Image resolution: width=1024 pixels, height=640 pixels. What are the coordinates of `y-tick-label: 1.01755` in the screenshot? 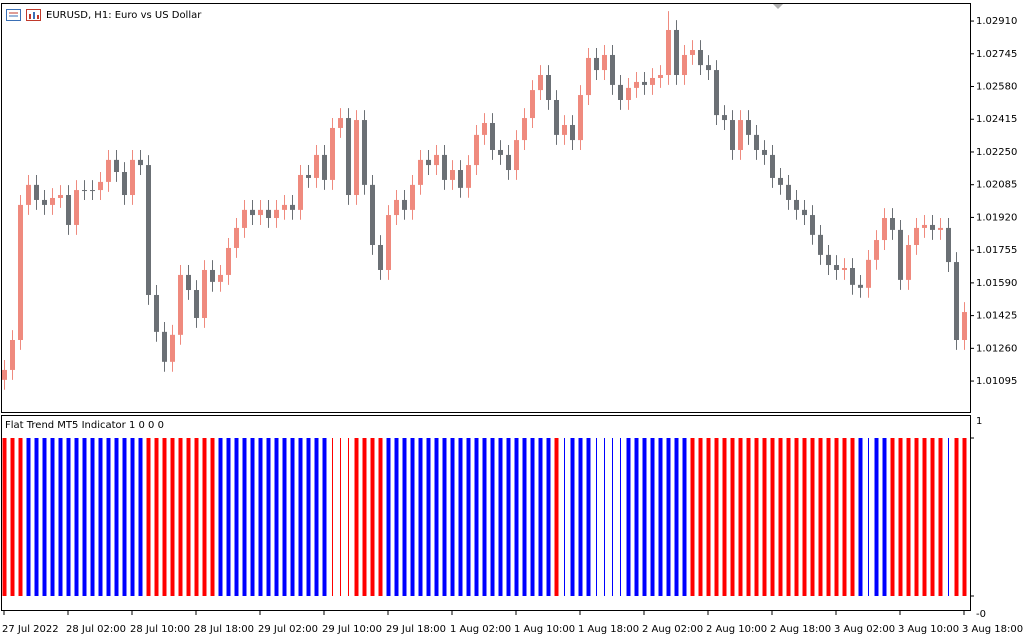 It's located at (996, 250).